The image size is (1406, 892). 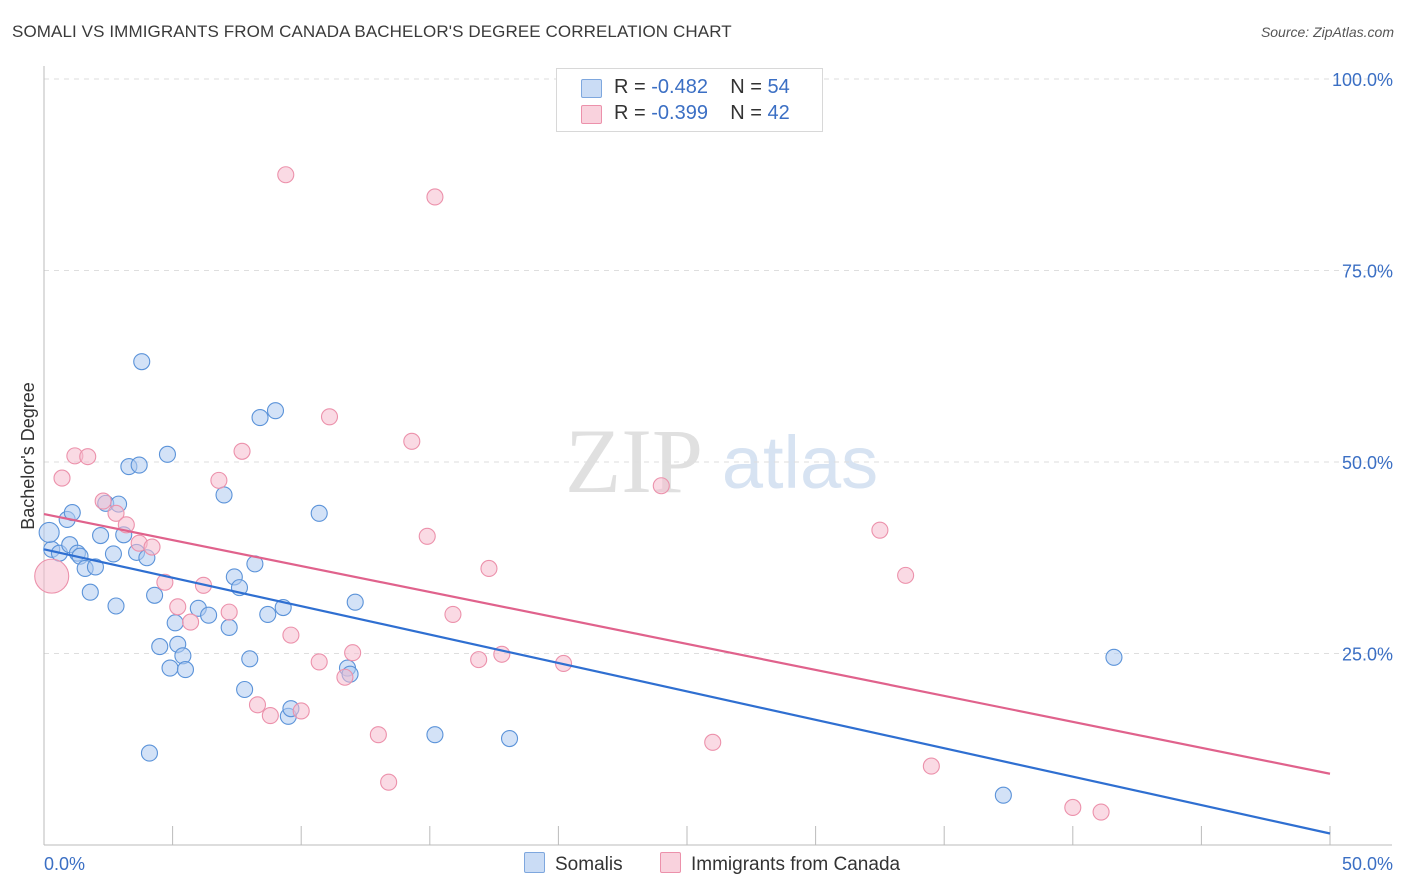 What do you see at coordinates (64, 864) in the screenshot?
I see `x-tick-label: 0.0%` at bounding box center [64, 864].